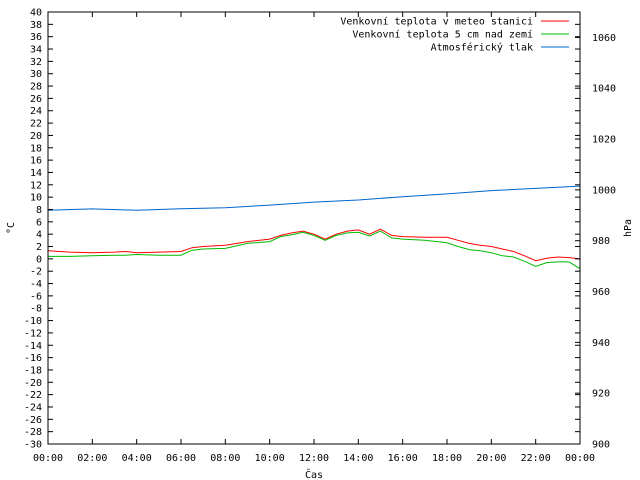 The height and width of the screenshot is (480, 640). Describe the element at coordinates (36, 124) in the screenshot. I see `y-tick-label: 22` at that location.